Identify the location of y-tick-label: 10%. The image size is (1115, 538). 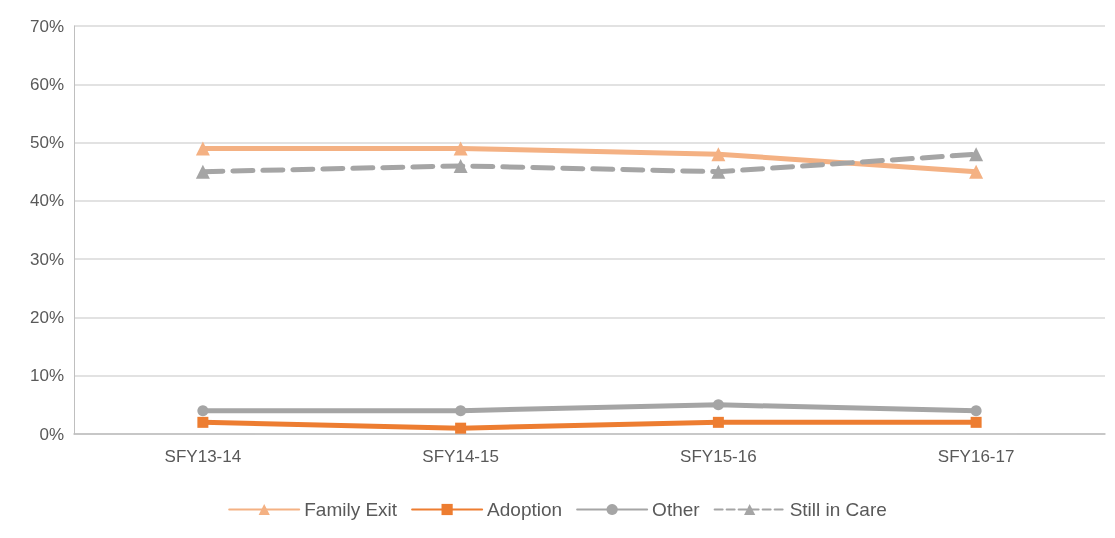
(46, 376).